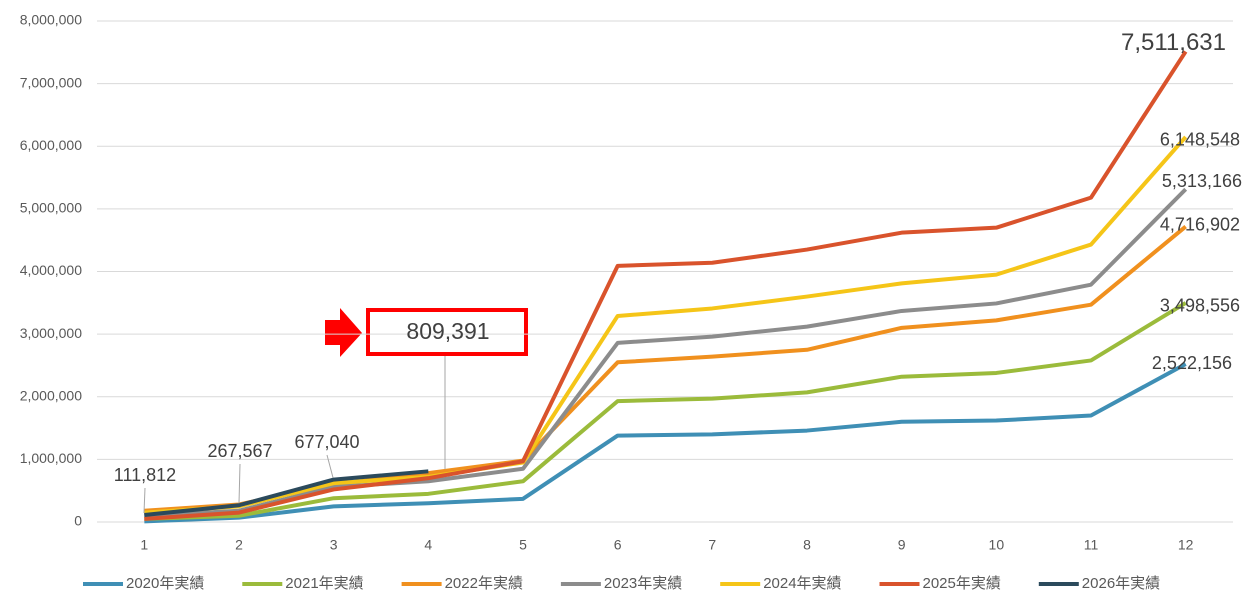 Image resolution: width=1252 pixels, height=610 pixels. What do you see at coordinates (1186, 545) in the screenshot?
I see `x-tick-label: 12` at bounding box center [1186, 545].